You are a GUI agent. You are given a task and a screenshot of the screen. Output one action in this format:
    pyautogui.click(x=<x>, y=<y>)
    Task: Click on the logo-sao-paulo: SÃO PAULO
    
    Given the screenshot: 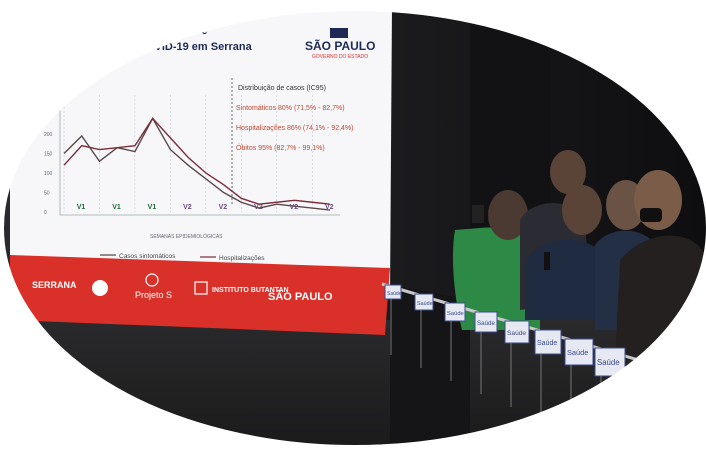 What is the action you would take?
    pyautogui.click(x=300, y=296)
    